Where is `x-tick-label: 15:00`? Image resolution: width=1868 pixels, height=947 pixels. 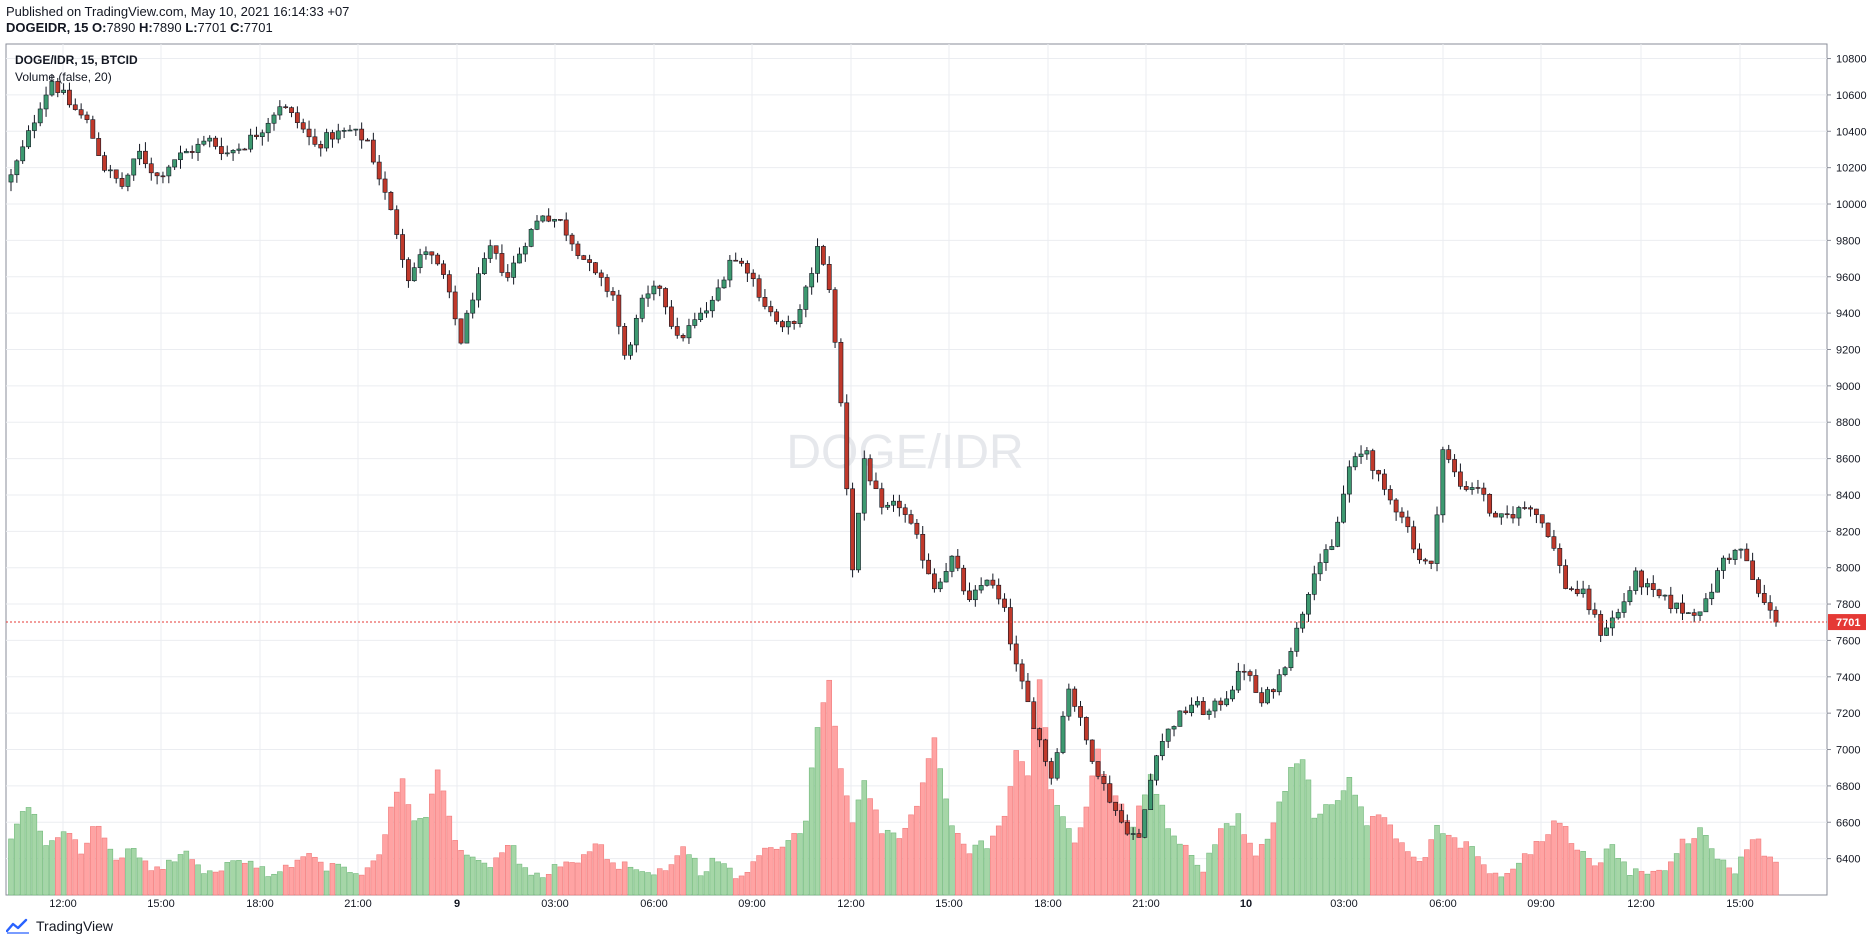
x-tick-label: 15:00 is located at coordinates (161, 904).